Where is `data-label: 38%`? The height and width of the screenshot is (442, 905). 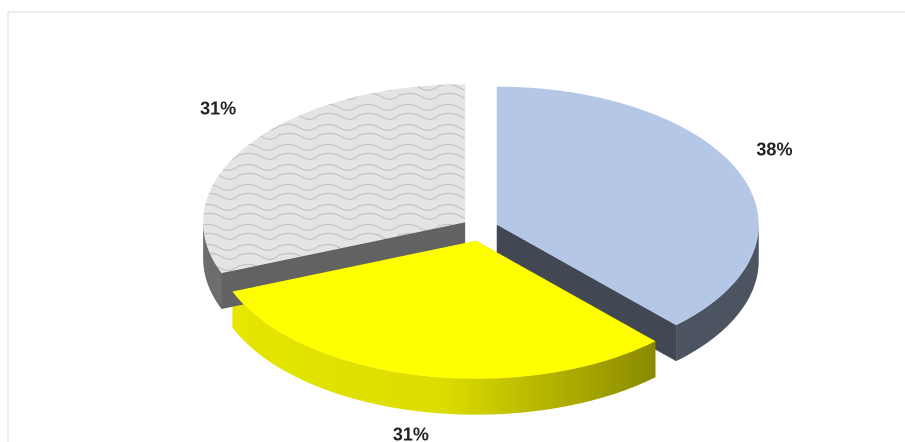 data-label: 38% is located at coordinates (774, 150).